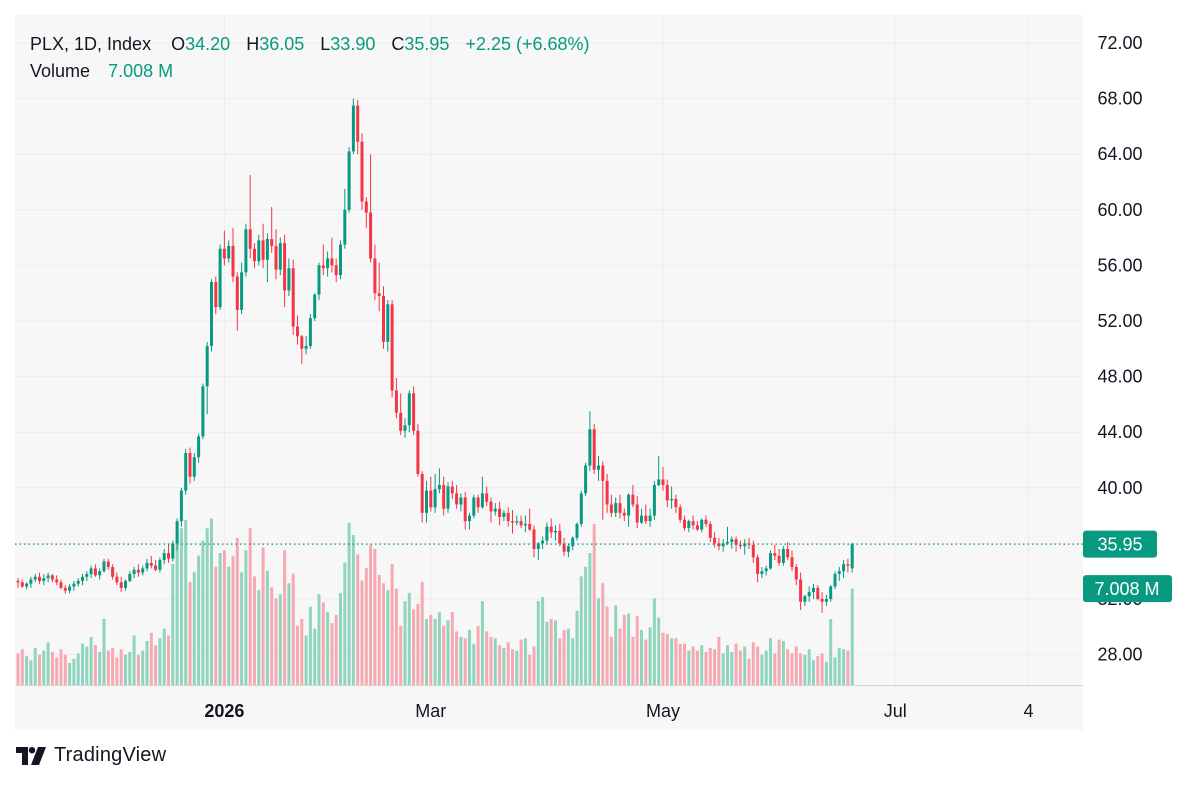 The width and height of the screenshot is (1200, 786). Describe the element at coordinates (224, 711) in the screenshot. I see `time-tick-label: 2026` at that location.